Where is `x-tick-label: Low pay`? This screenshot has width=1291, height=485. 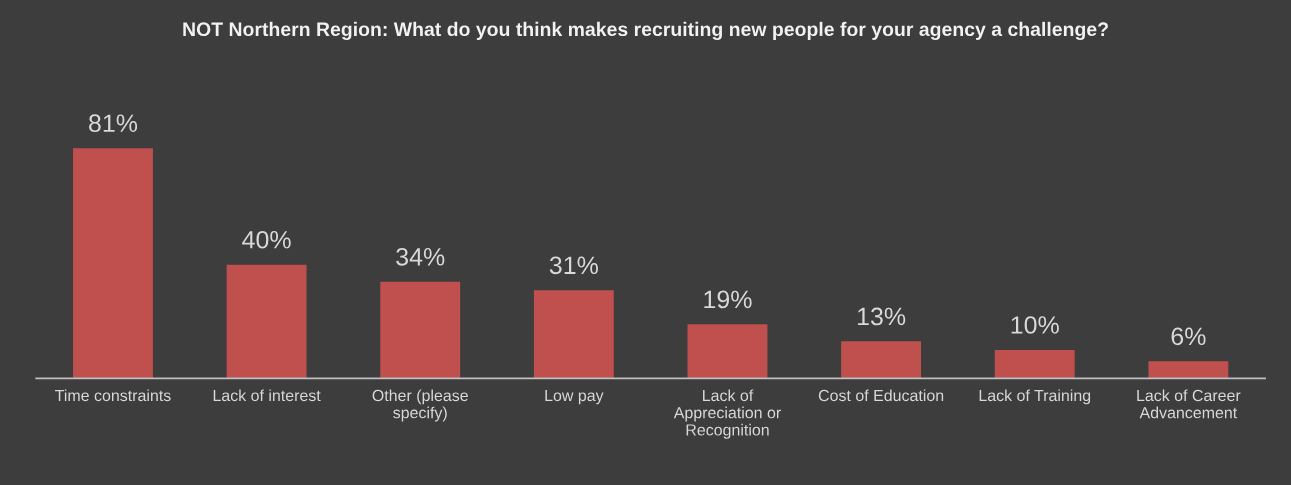 x-tick-label: Low pay is located at coordinates (574, 397).